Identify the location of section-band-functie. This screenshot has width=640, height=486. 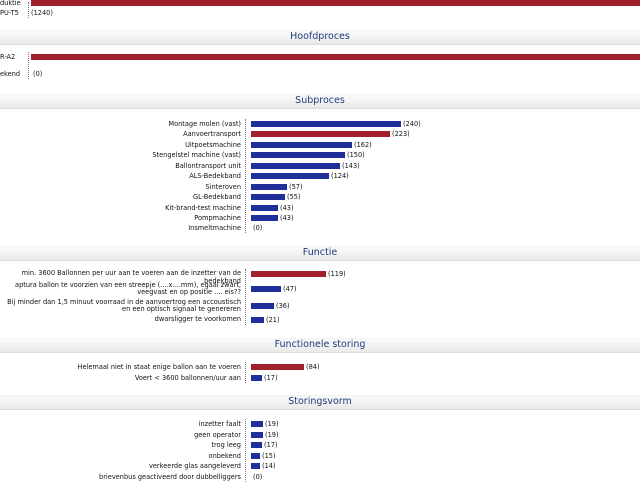
(320, 253).